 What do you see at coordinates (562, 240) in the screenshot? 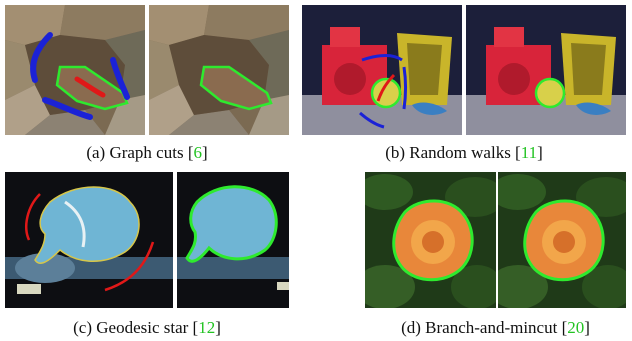
I see `panel-d-result-image` at bounding box center [562, 240].